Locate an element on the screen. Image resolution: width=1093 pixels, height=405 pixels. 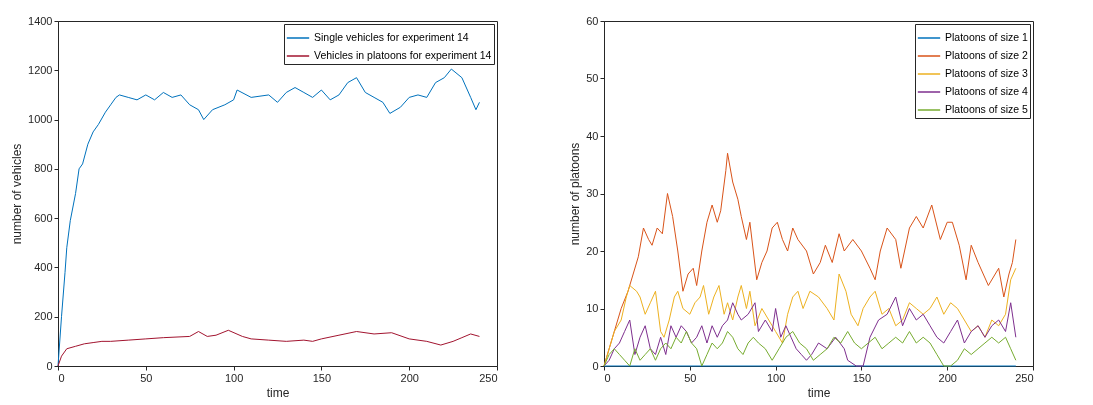
legend-label: Platoons of size 4 is located at coordinates (987, 91).